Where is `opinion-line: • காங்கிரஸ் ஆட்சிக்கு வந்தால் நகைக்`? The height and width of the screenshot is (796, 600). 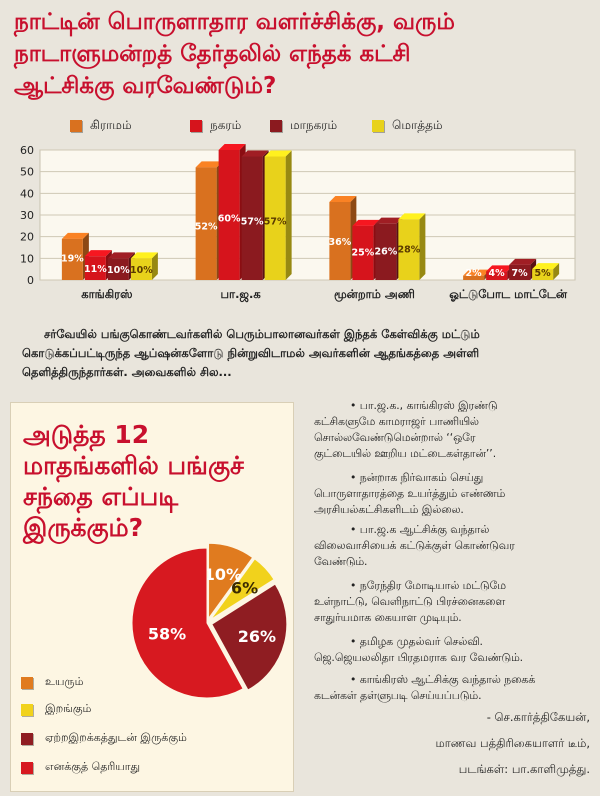 opinion-line: • காங்கிரஸ் ஆட்சிக்கு வந்தால் நகைக் is located at coordinates (443, 679).